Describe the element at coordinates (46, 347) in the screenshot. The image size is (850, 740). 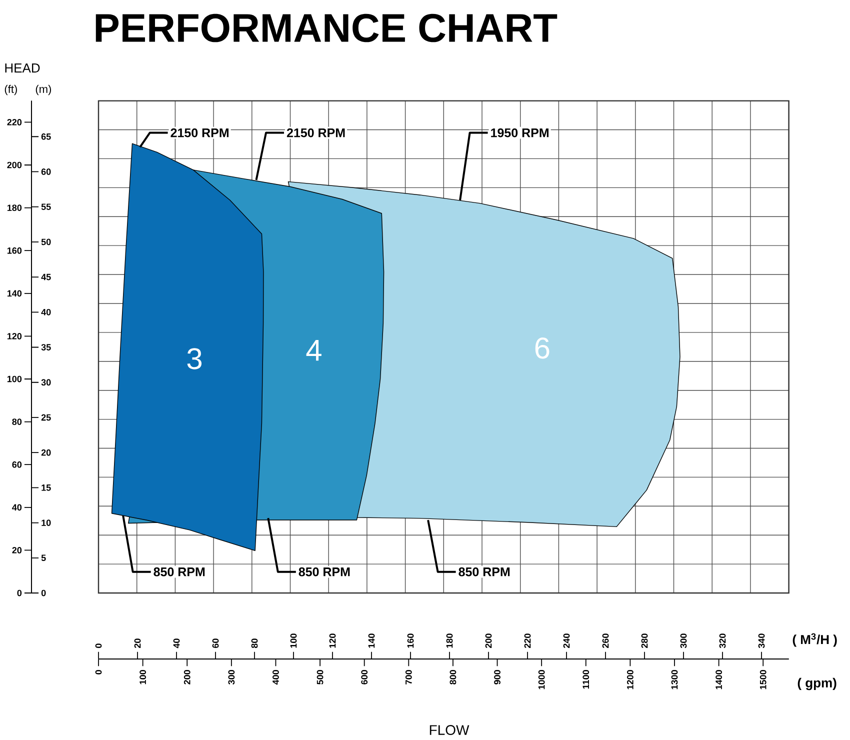
I see `y2-tick-label: 35` at that location.